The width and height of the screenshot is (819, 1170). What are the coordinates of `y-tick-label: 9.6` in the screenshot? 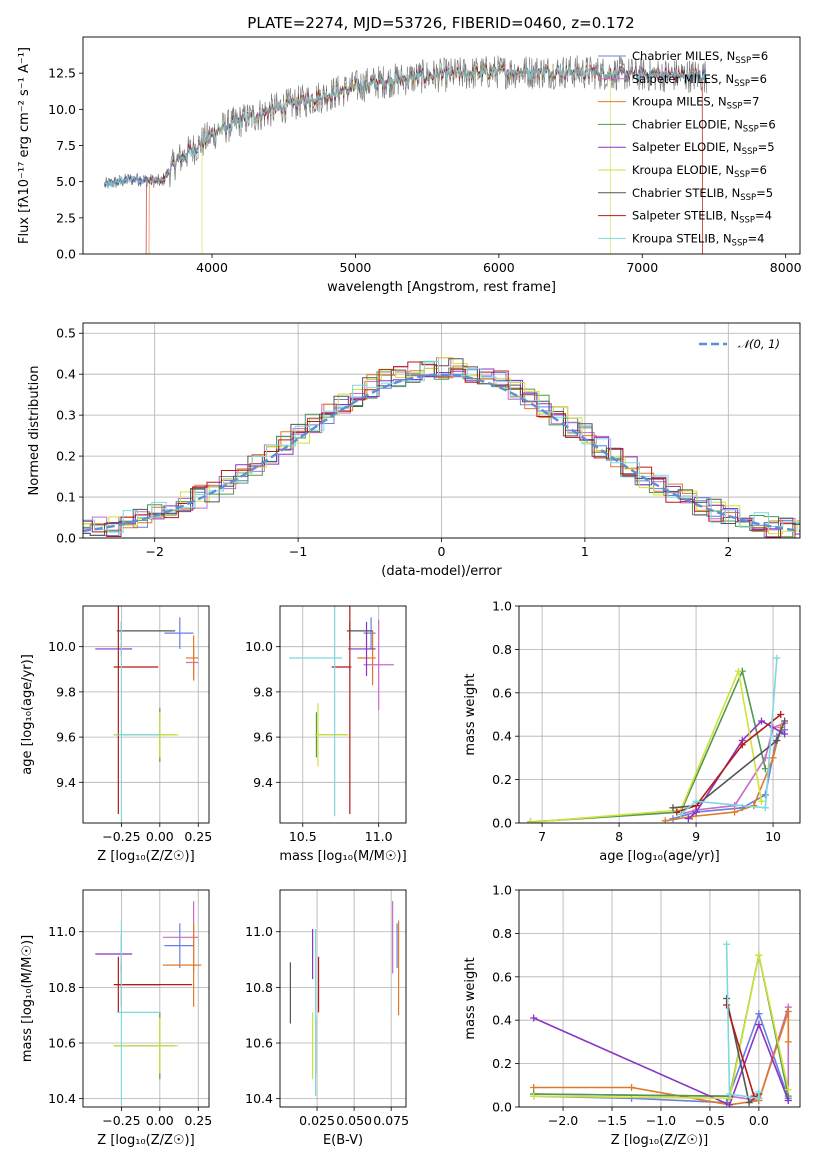 It's located at (66, 737).